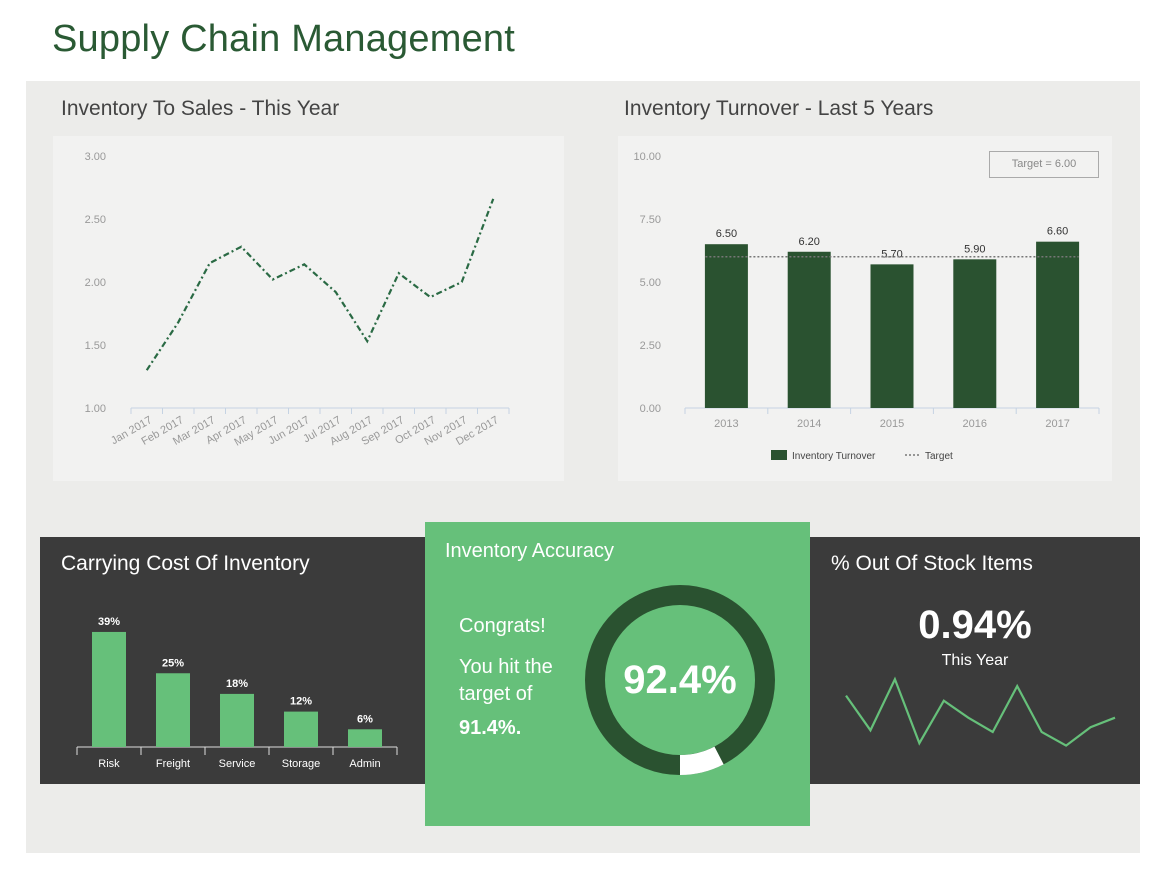  Describe the element at coordinates (237, 684) in the screenshot. I see `bar-value-label: 18%` at that location.